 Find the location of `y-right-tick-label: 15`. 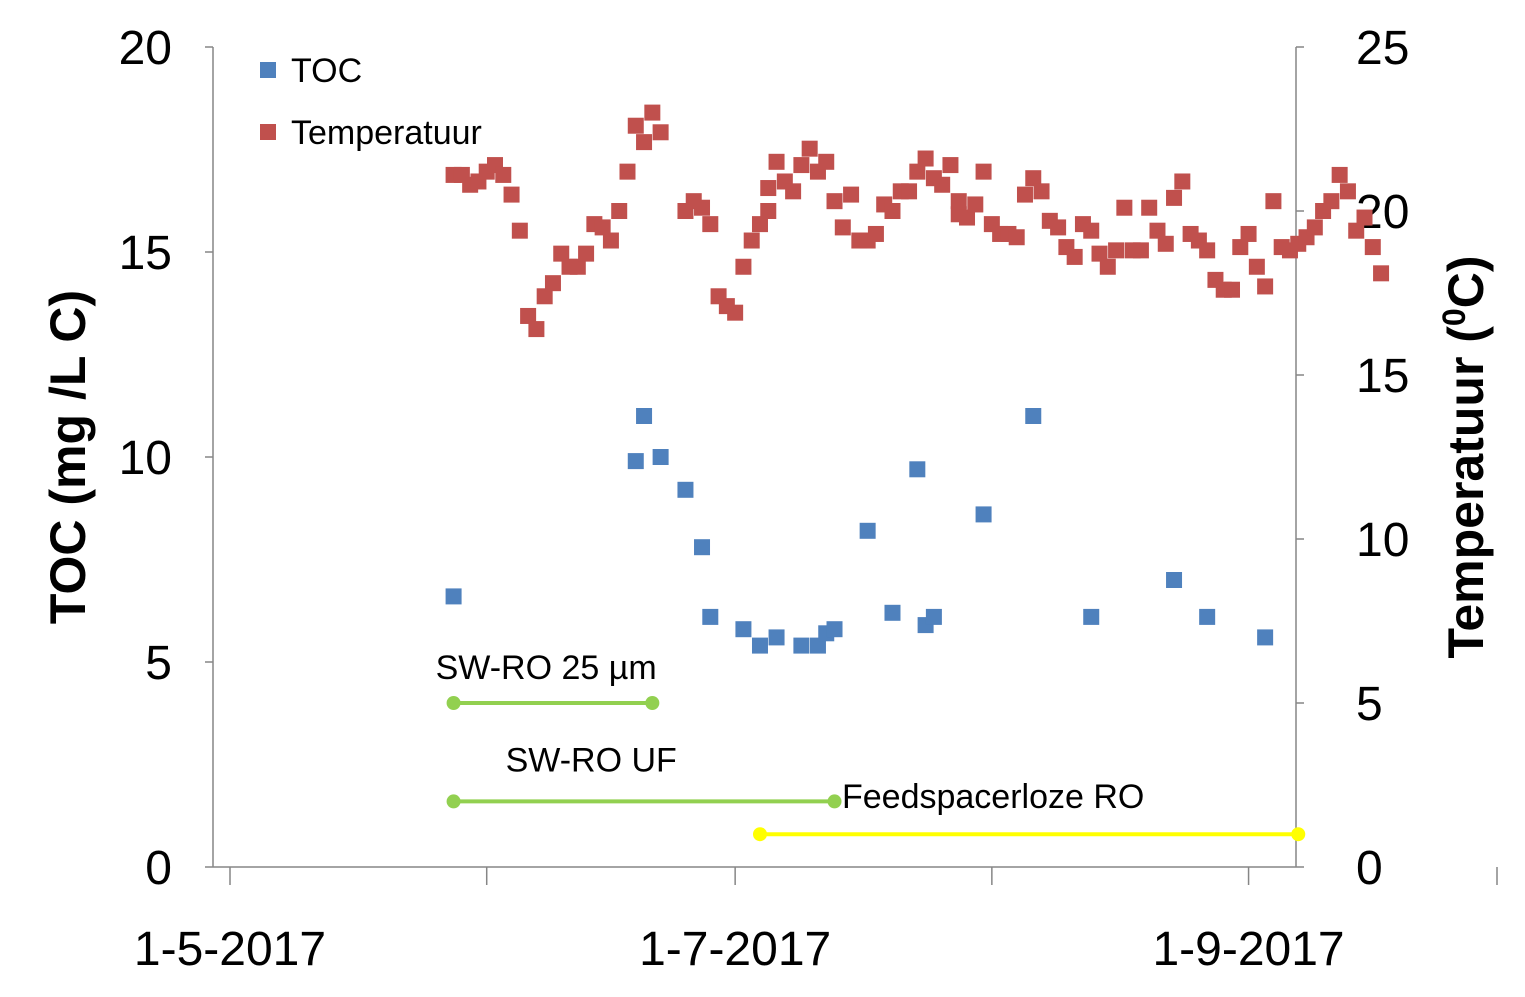

y-right-tick-label: 15 is located at coordinates (1382, 376).